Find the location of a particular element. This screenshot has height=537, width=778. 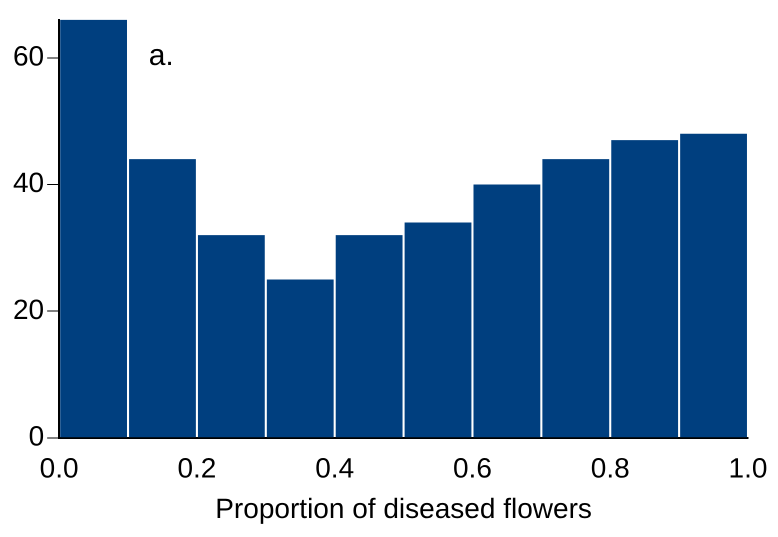

x-tick-label: 0.4 is located at coordinates (334, 468).